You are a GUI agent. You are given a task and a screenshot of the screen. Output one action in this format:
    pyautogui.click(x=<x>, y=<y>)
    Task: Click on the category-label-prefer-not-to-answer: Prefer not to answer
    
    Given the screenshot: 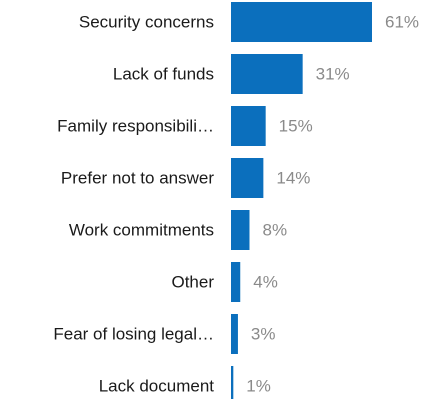 What is the action you would take?
    pyautogui.click(x=137, y=178)
    